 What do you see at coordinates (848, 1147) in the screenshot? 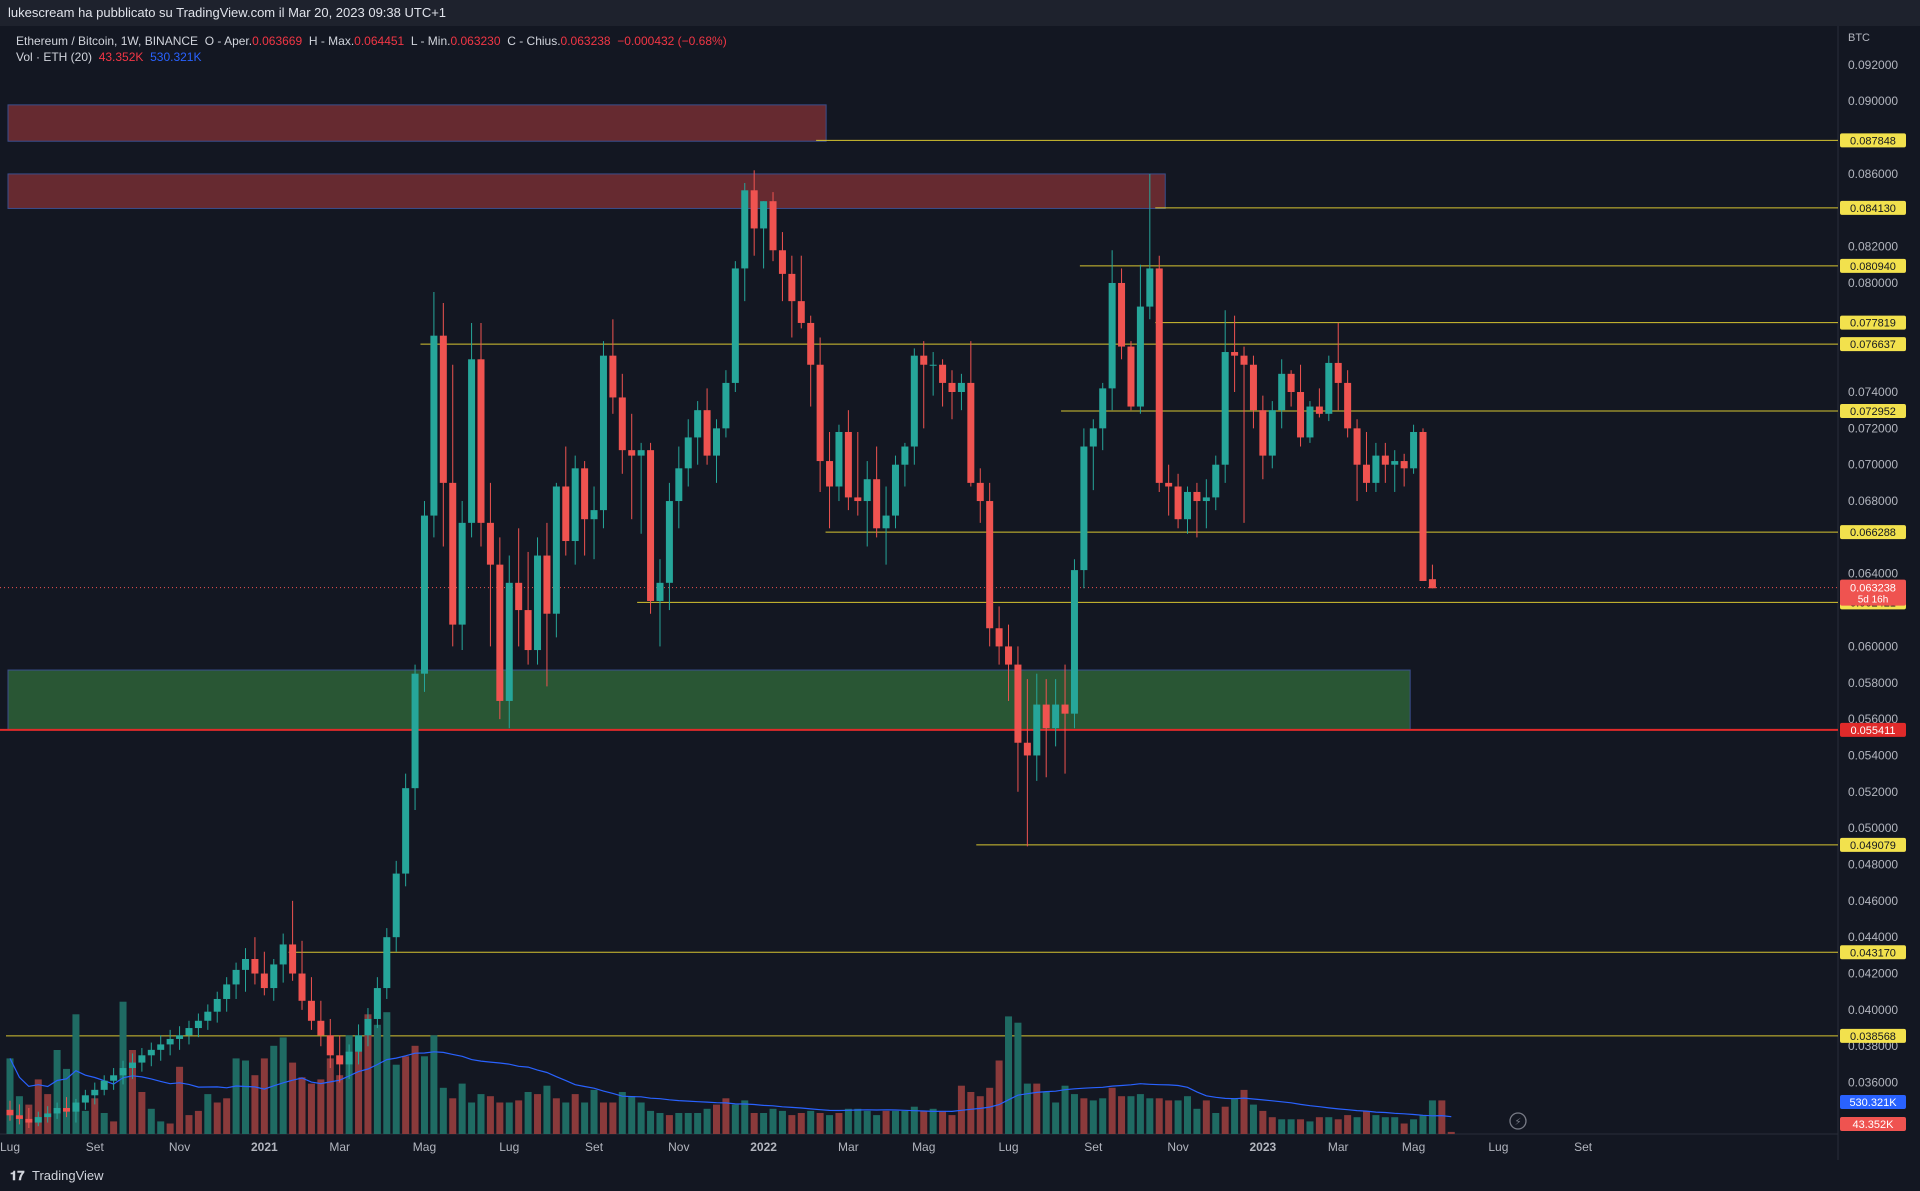
I see `time-tick-label: Mar` at bounding box center [848, 1147].